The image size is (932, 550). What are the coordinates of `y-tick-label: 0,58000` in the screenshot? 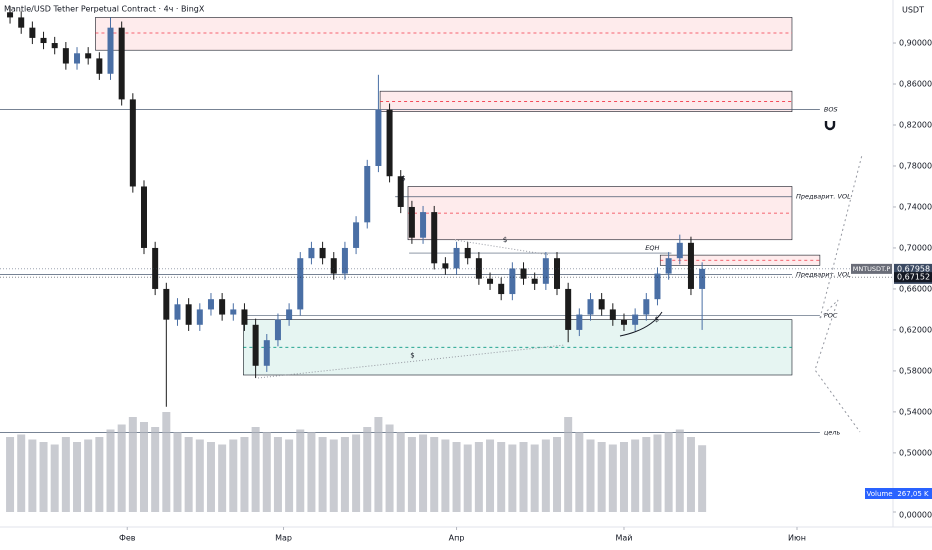 It's located at (915, 370).